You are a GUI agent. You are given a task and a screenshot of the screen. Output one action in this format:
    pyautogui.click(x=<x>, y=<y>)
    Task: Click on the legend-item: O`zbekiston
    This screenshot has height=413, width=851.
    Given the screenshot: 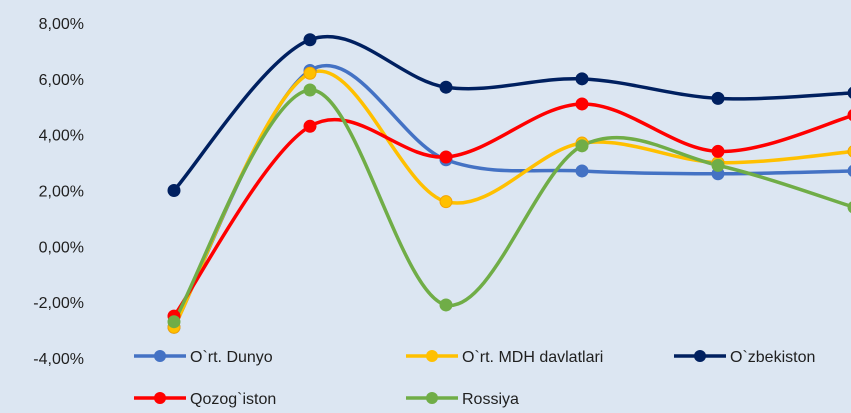 What is the action you would take?
    pyautogui.click(x=744, y=357)
    